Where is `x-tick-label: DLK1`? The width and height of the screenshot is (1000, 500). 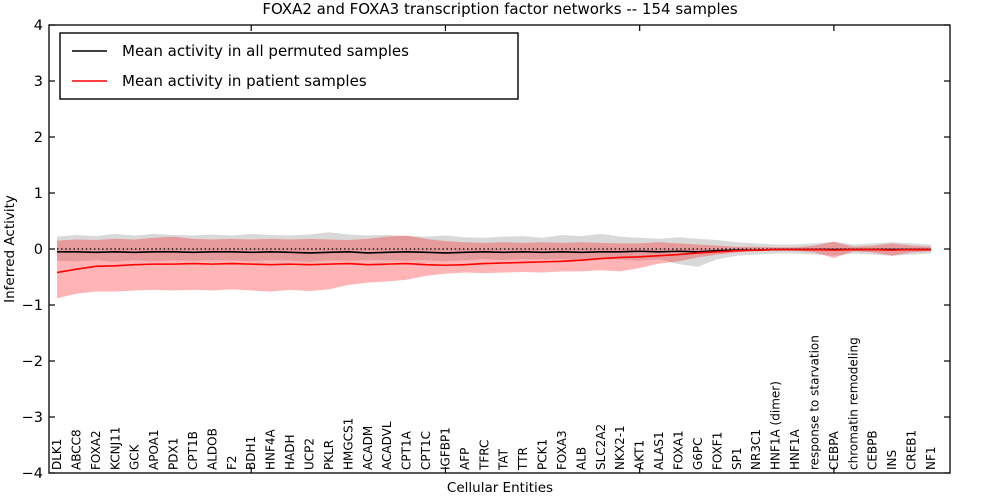
x-tick-label: DLK1 is located at coordinates (57, 454).